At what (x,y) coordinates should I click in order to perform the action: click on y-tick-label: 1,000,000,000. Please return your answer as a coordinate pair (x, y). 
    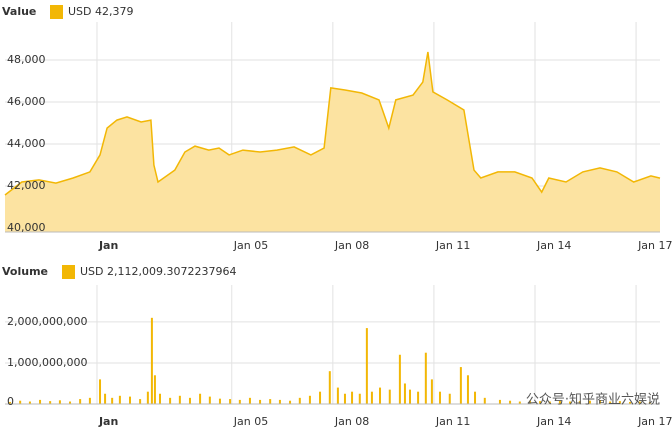
    Looking at the image, I should click on (47, 362).